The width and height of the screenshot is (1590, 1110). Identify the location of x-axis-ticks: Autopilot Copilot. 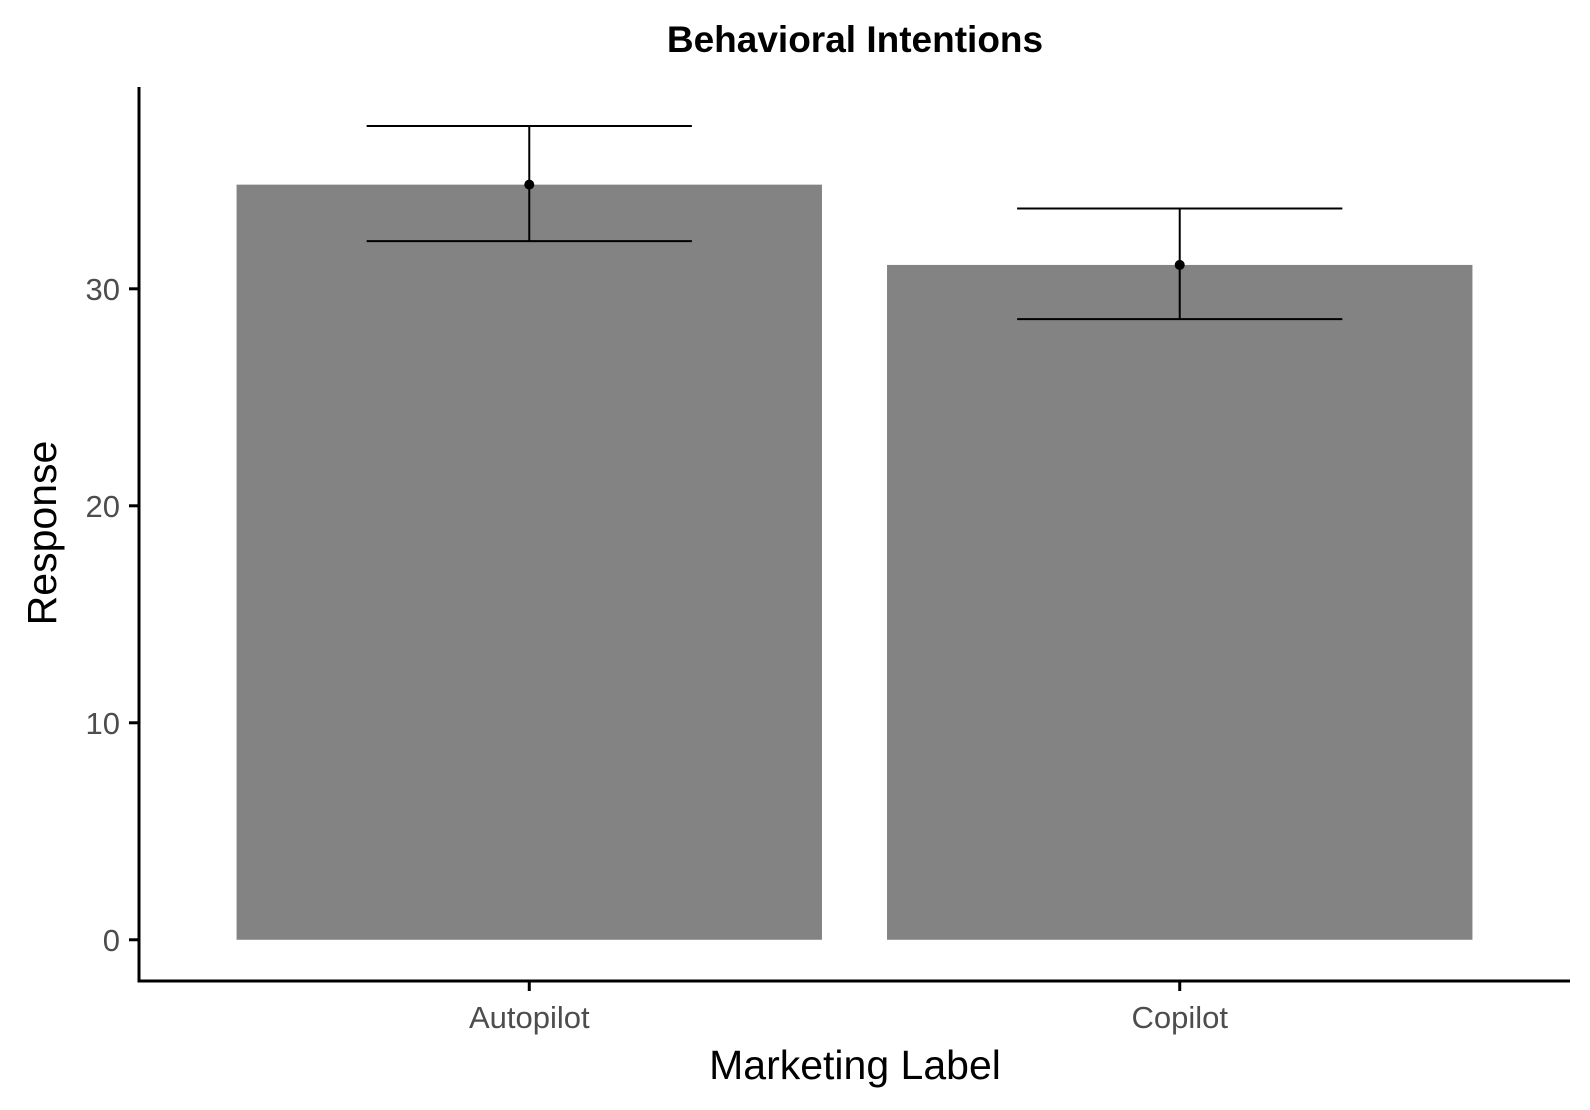
(848, 1008).